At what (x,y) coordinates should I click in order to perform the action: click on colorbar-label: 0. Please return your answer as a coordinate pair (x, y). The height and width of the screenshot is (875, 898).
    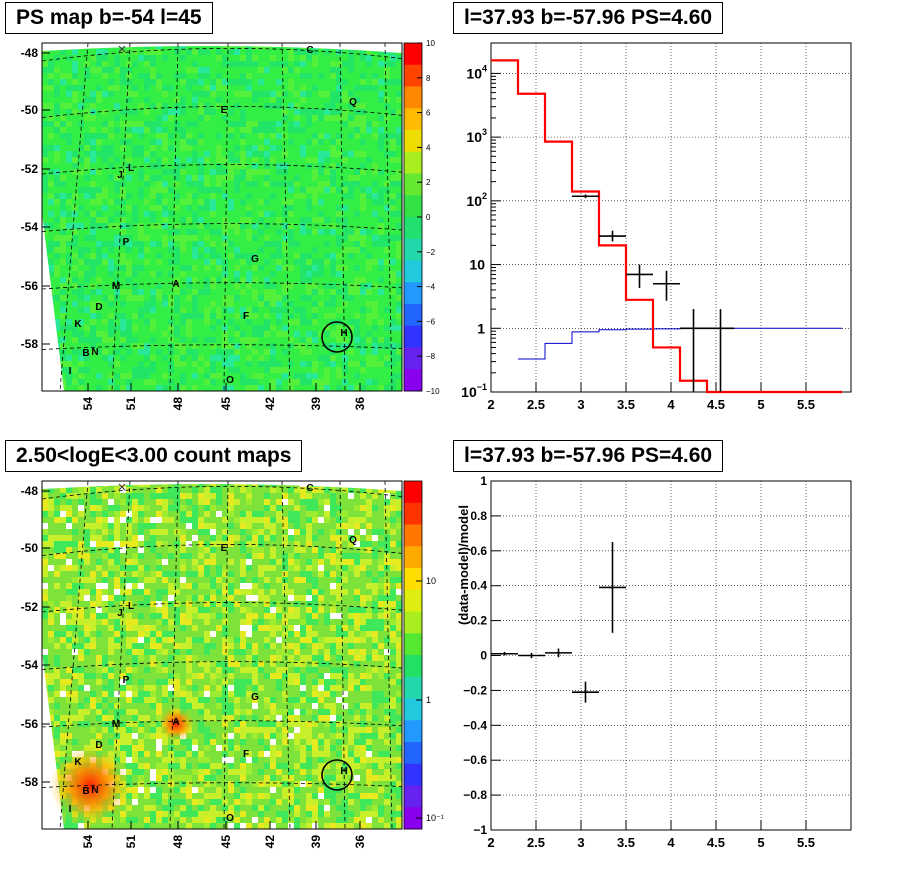
    Looking at the image, I should click on (428, 217).